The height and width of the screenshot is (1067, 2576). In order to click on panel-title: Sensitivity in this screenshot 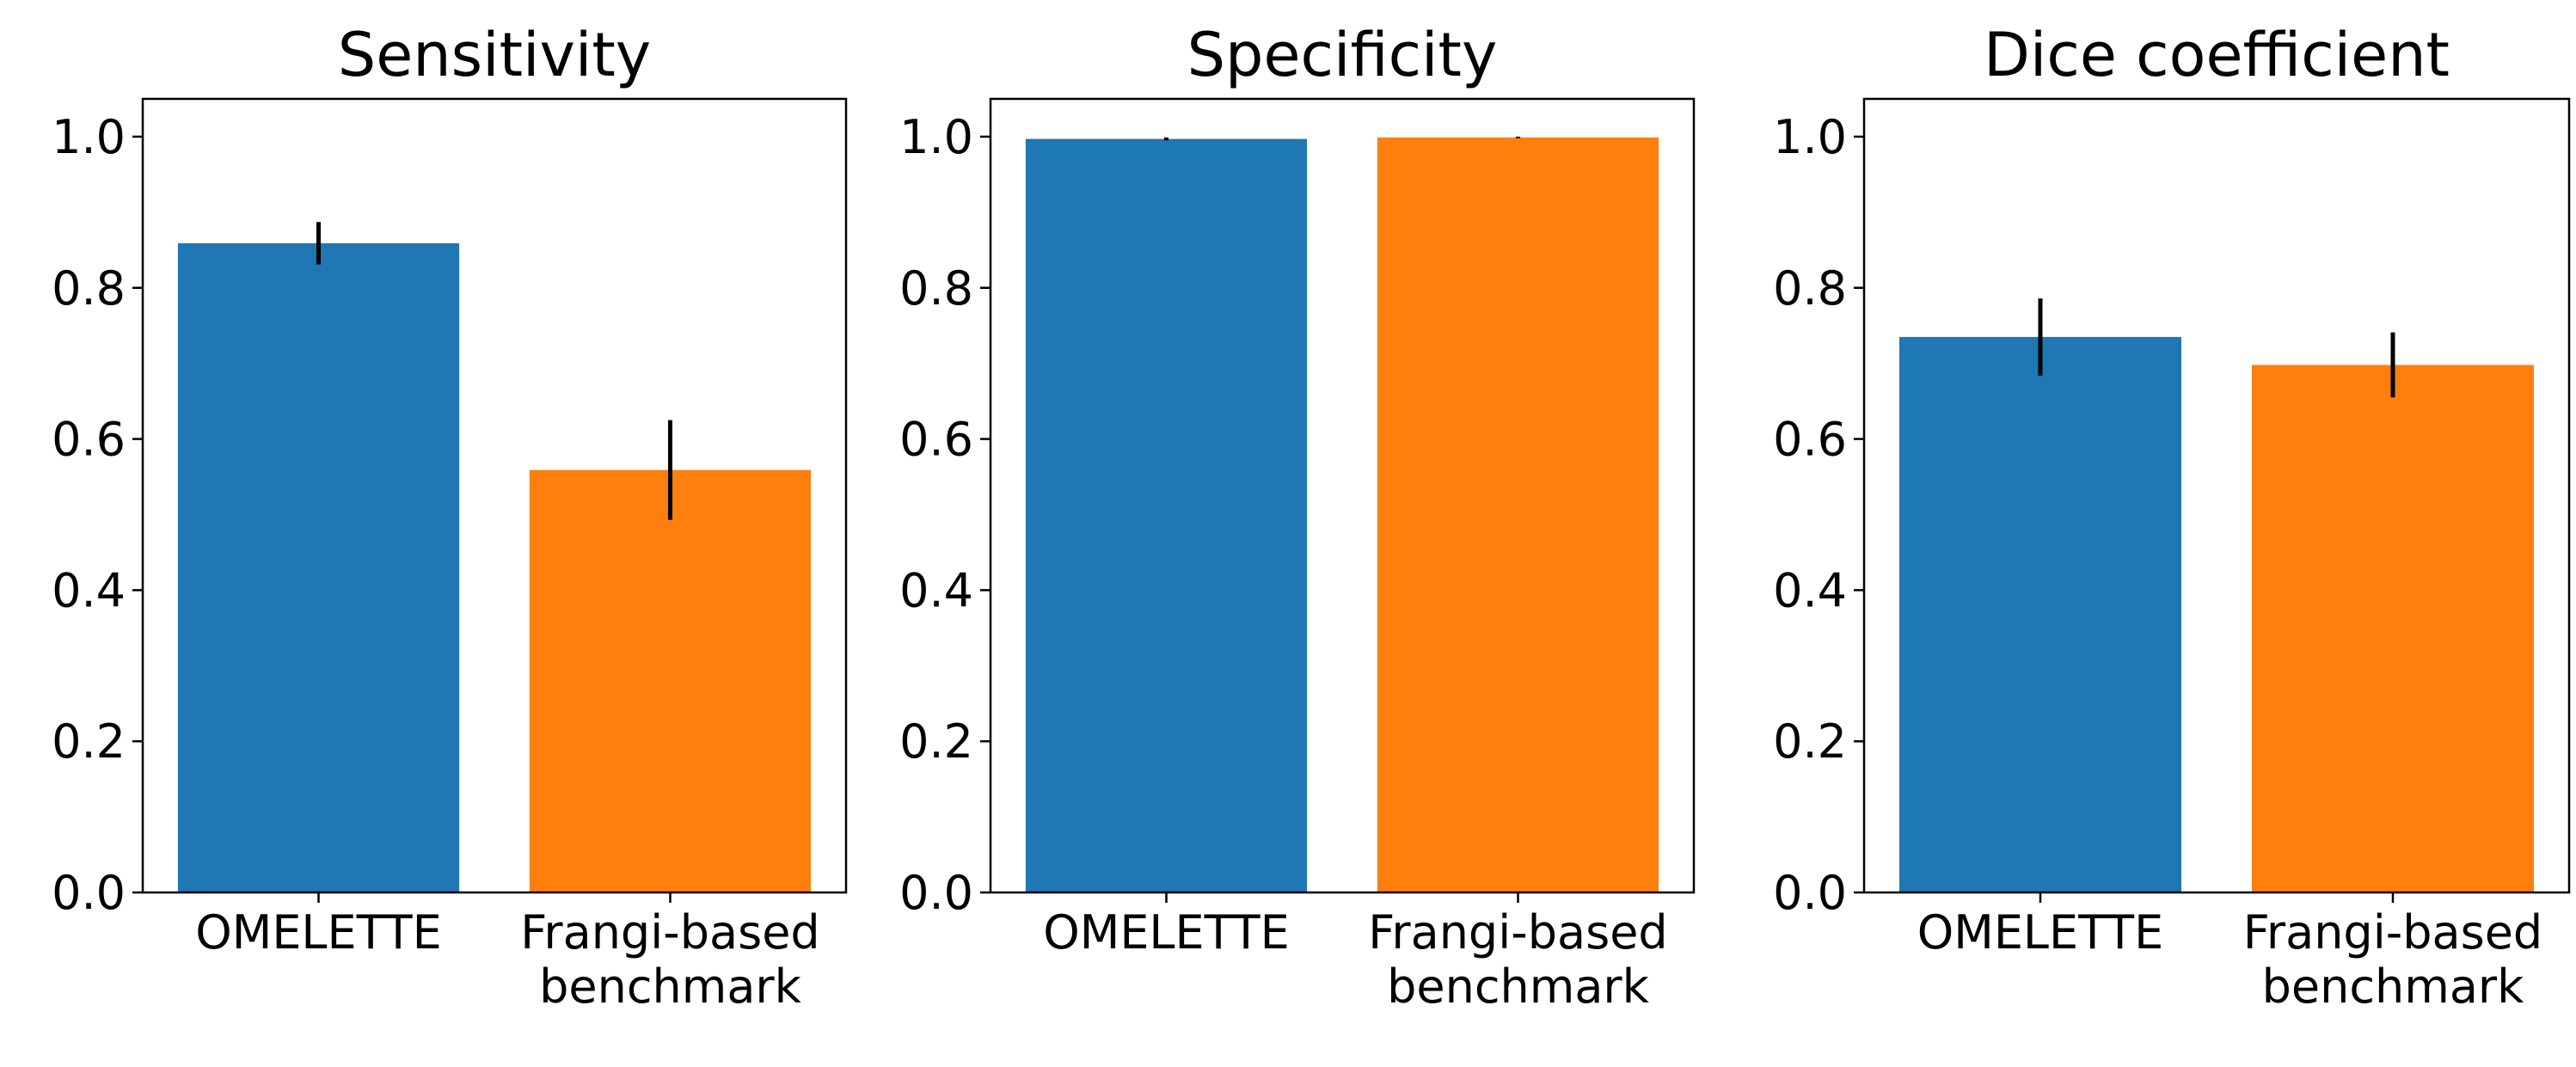, I will do `click(494, 55)`.